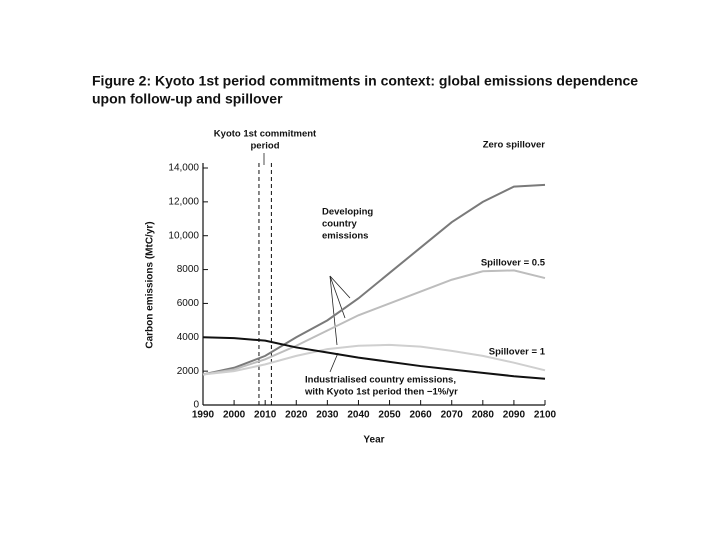 The height and width of the screenshot is (540, 720). I want to click on series-label: Spillover = 0.5, so click(513, 263).